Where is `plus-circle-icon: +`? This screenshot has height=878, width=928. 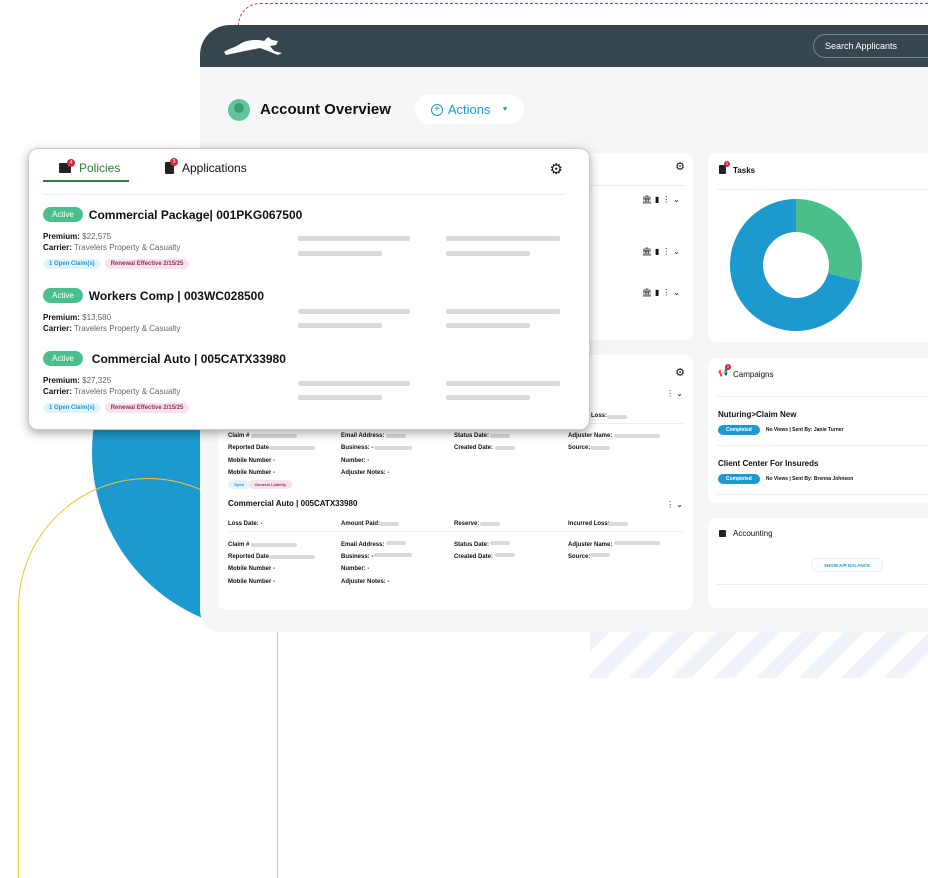 plus-circle-icon: + is located at coordinates (436, 109).